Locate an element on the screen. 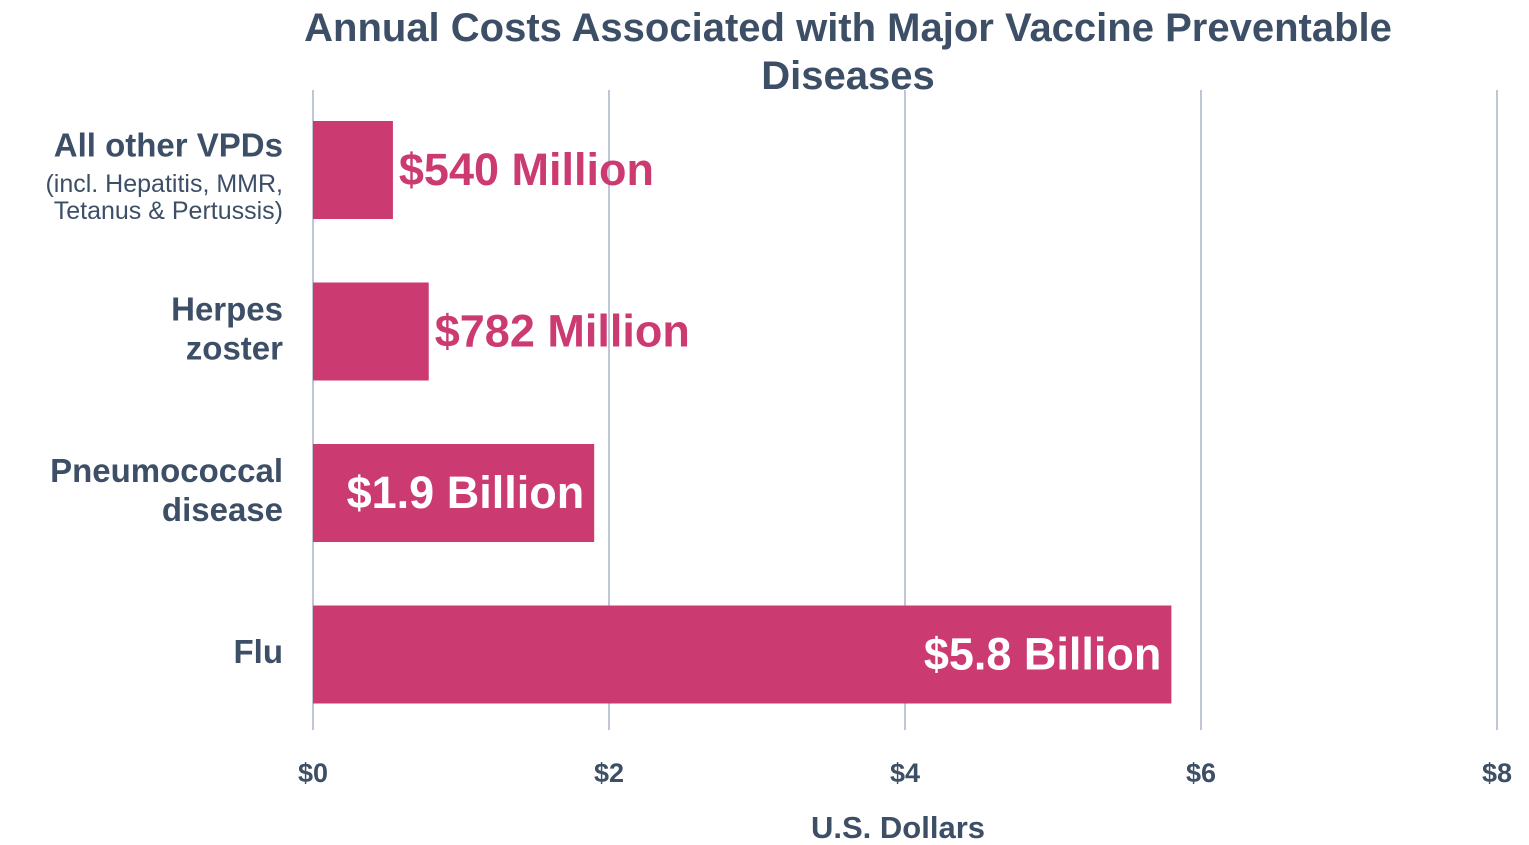 This screenshot has width=1529, height=845. value-label: $782 Million is located at coordinates (562, 330).